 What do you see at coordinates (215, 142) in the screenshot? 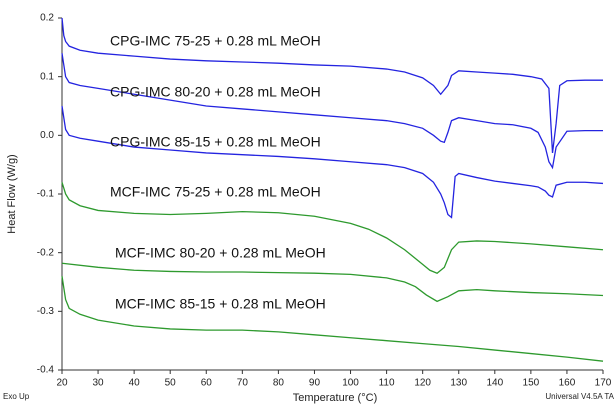
I see `series-label: CPG-IMC 85-15 + 0.28 mL MeOH` at bounding box center [215, 142].